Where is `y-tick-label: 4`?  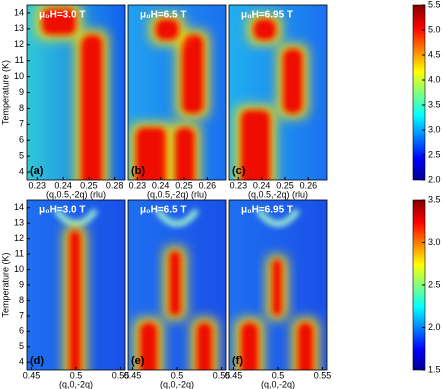
y-tick-label: 4 is located at coordinates (21, 171).